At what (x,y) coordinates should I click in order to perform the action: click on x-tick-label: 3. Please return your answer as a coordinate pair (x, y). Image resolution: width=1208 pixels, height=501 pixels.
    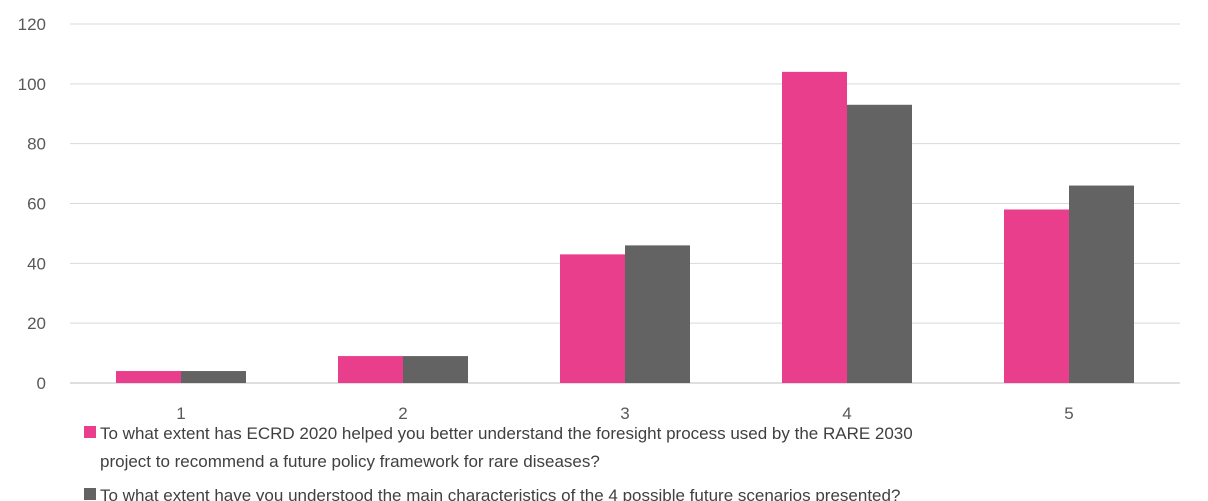
    Looking at the image, I should click on (624, 413).